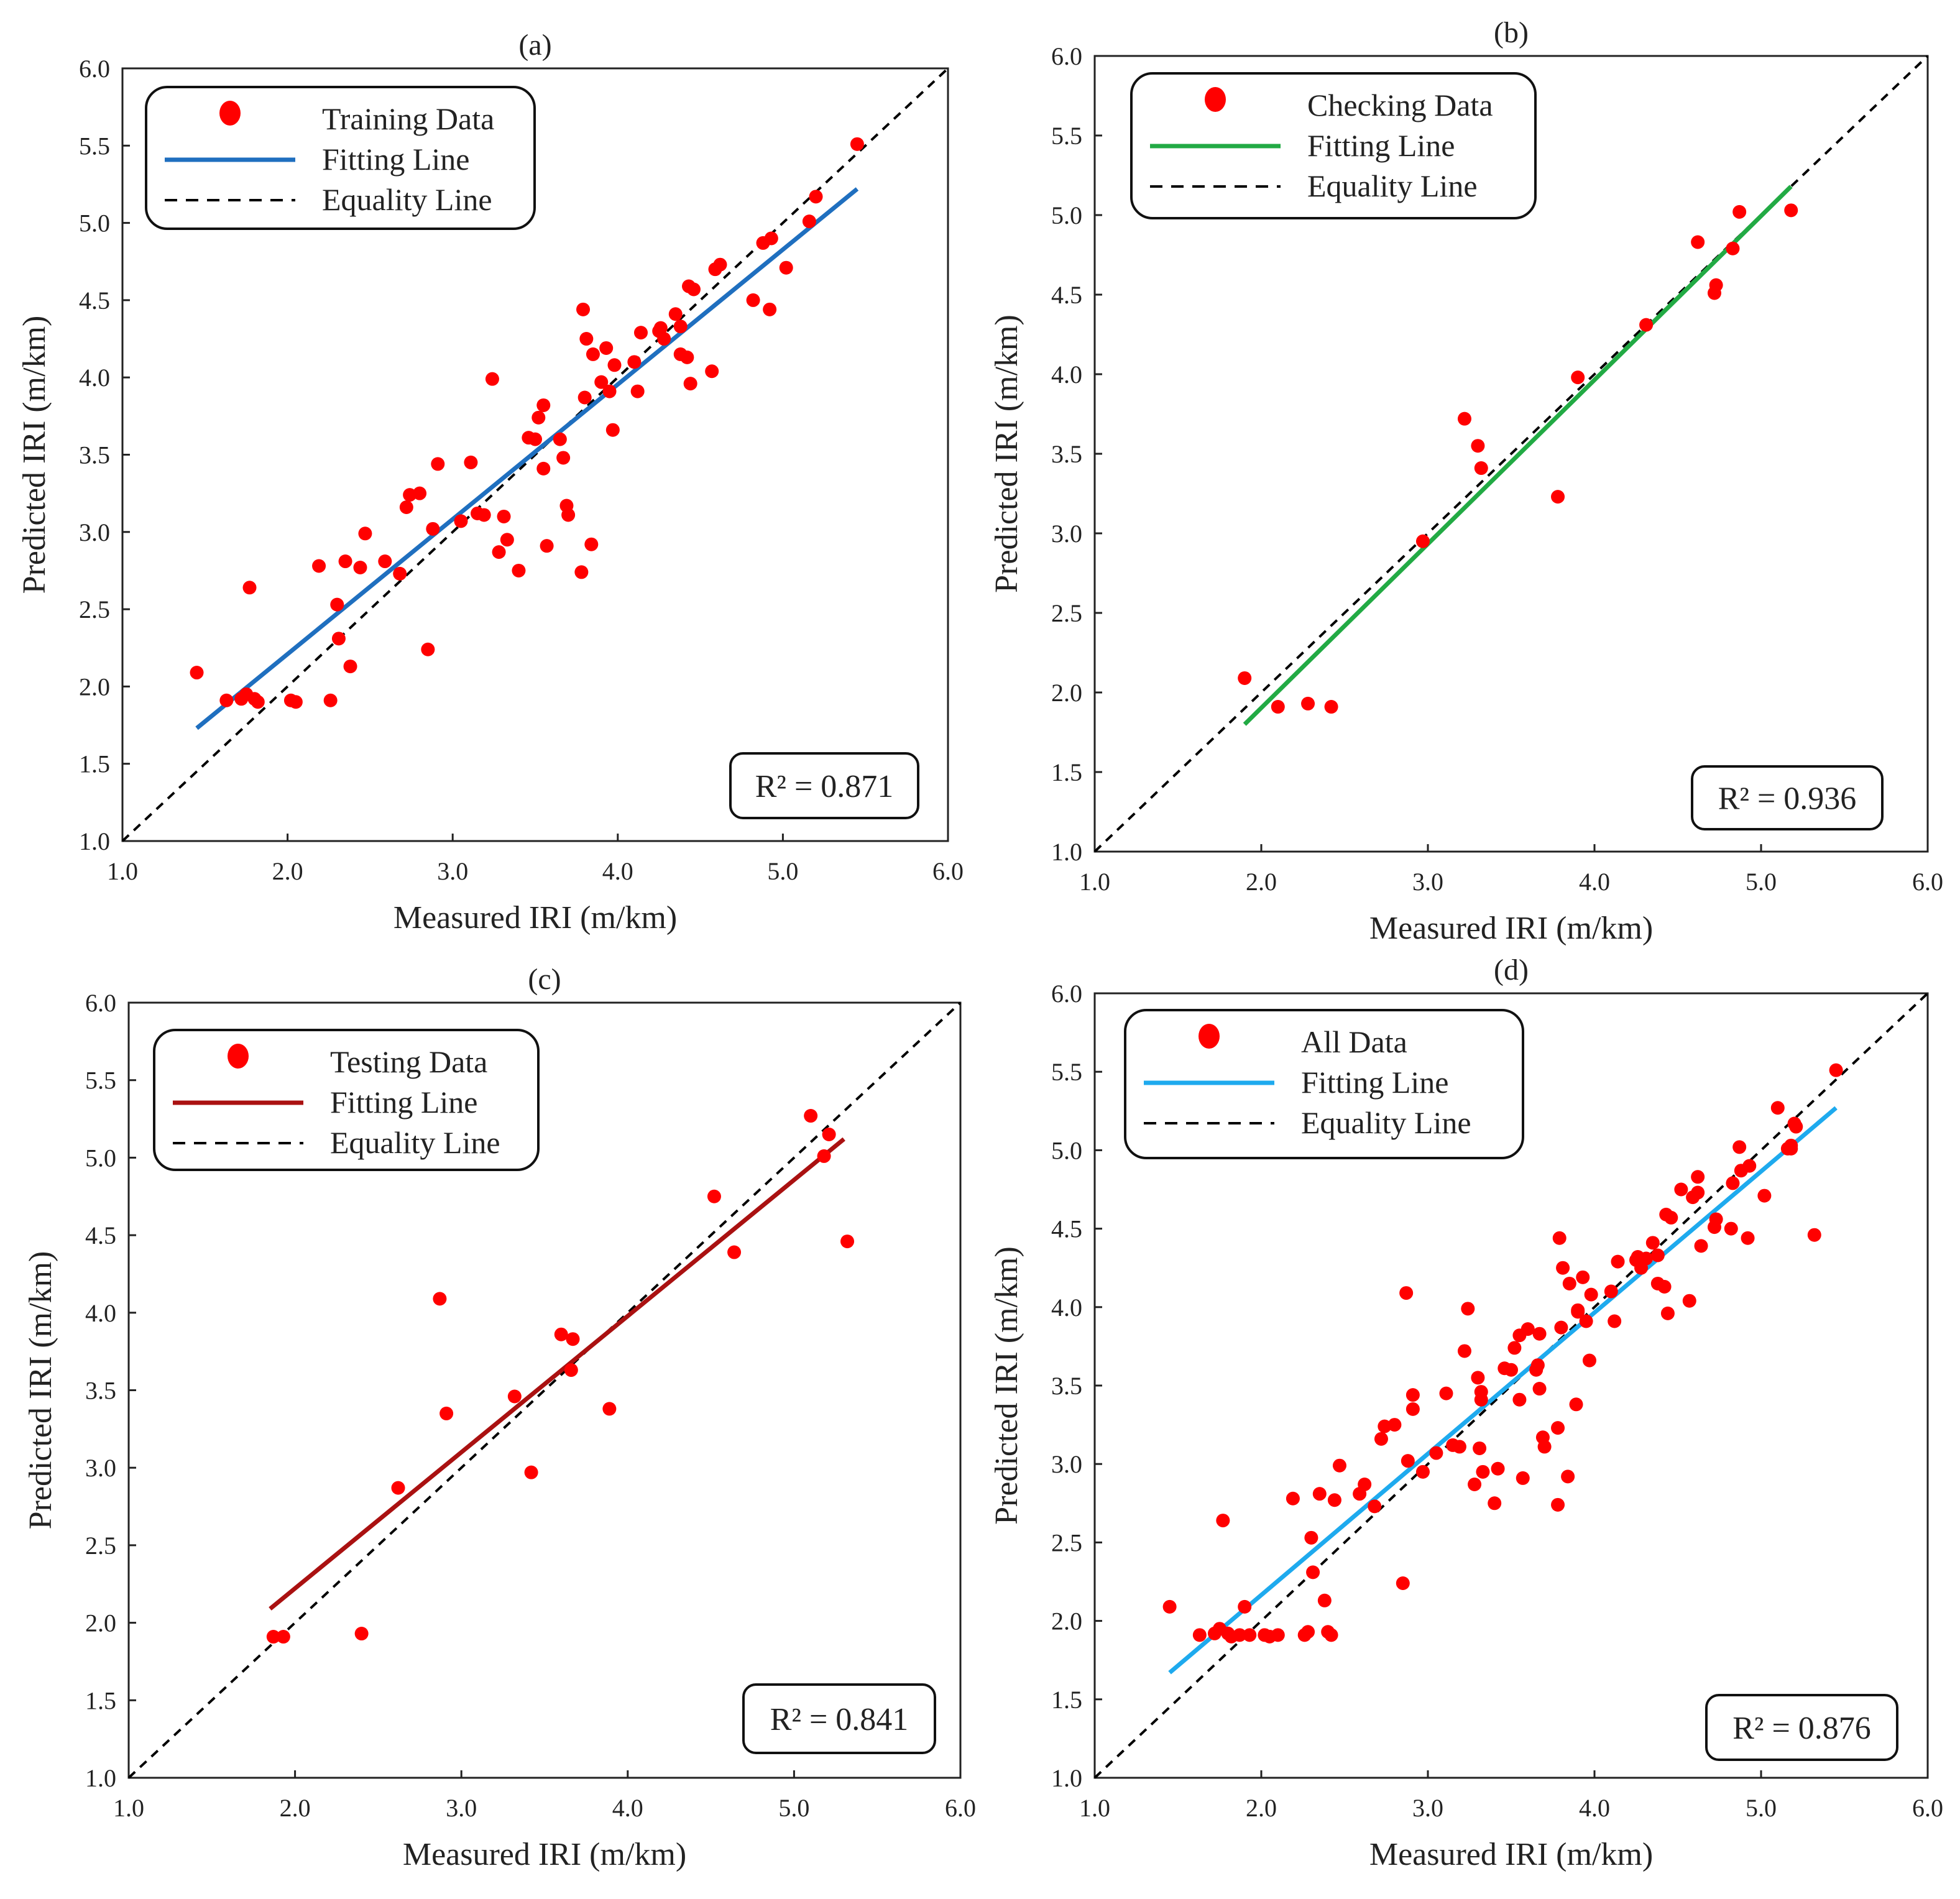 The image size is (1960, 1899). I want to click on panel-label: (b), so click(1512, 32).